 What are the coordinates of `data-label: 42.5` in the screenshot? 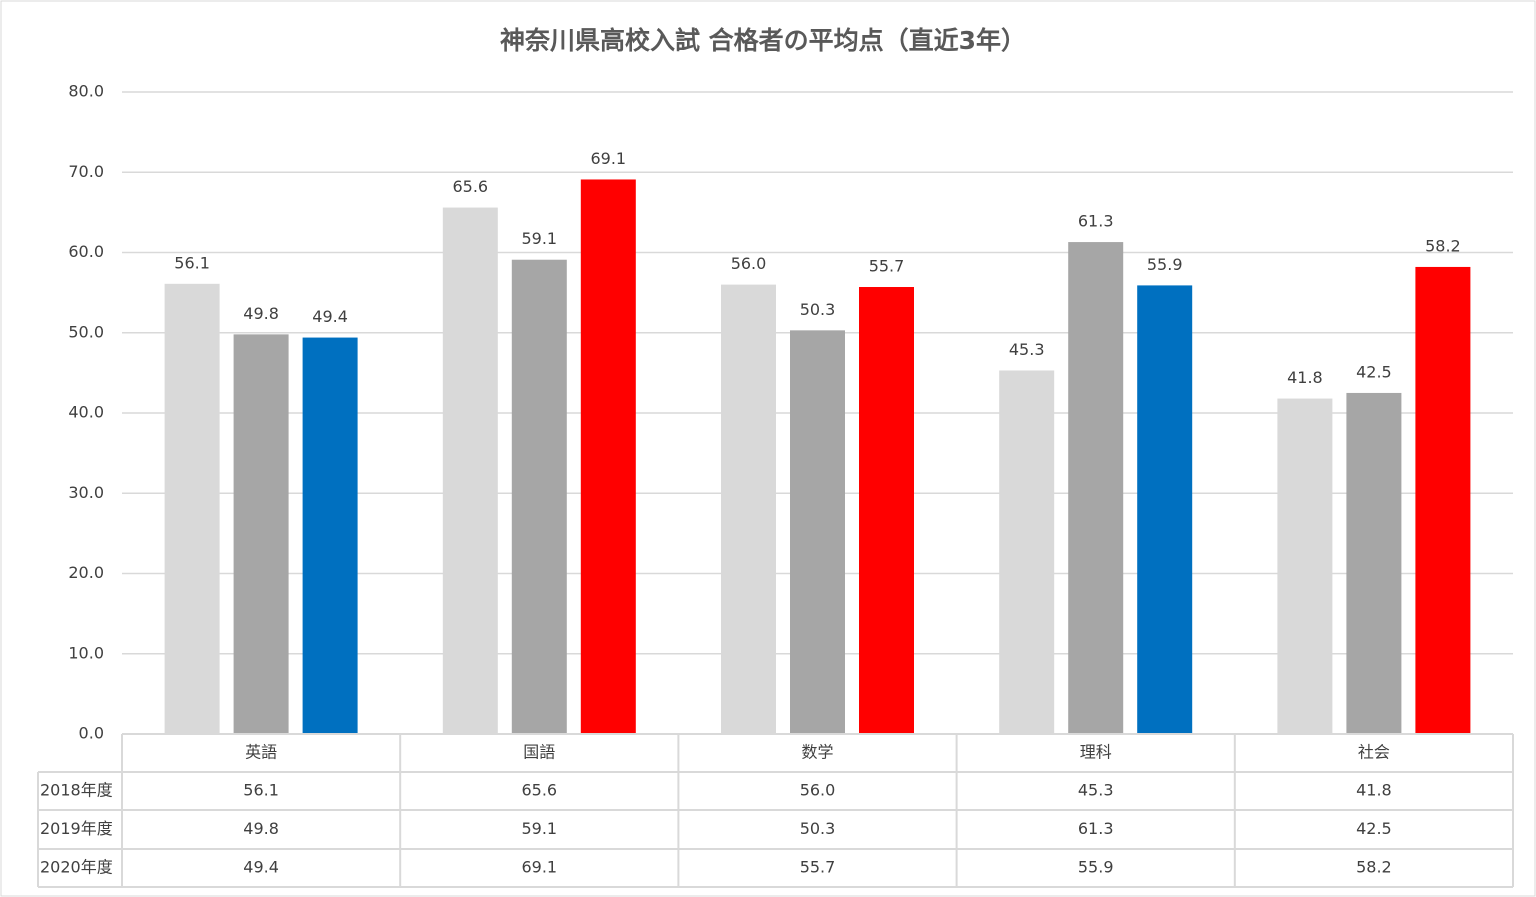 It's located at (1374, 371).